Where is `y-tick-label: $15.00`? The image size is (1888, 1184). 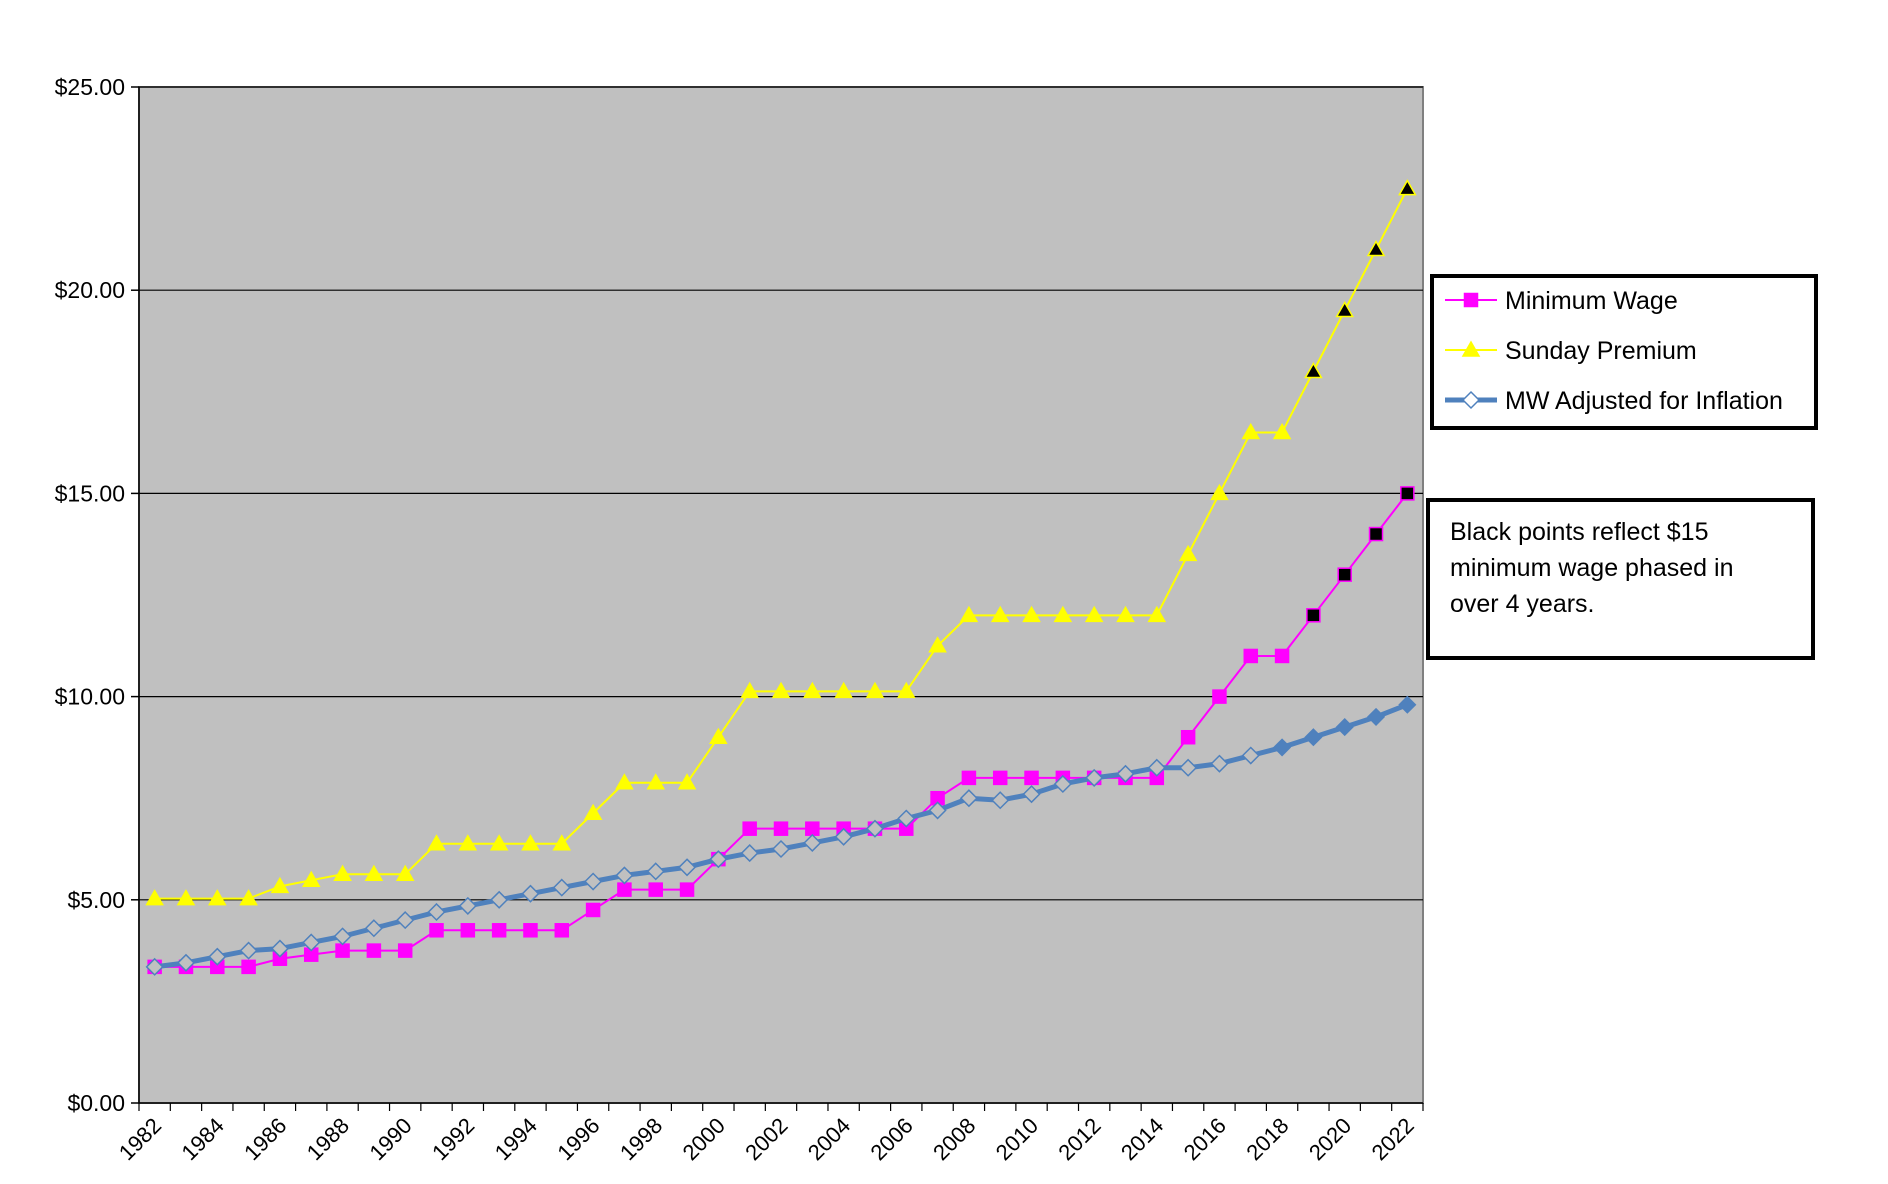
y-tick-label: $15.00 is located at coordinates (90, 493).